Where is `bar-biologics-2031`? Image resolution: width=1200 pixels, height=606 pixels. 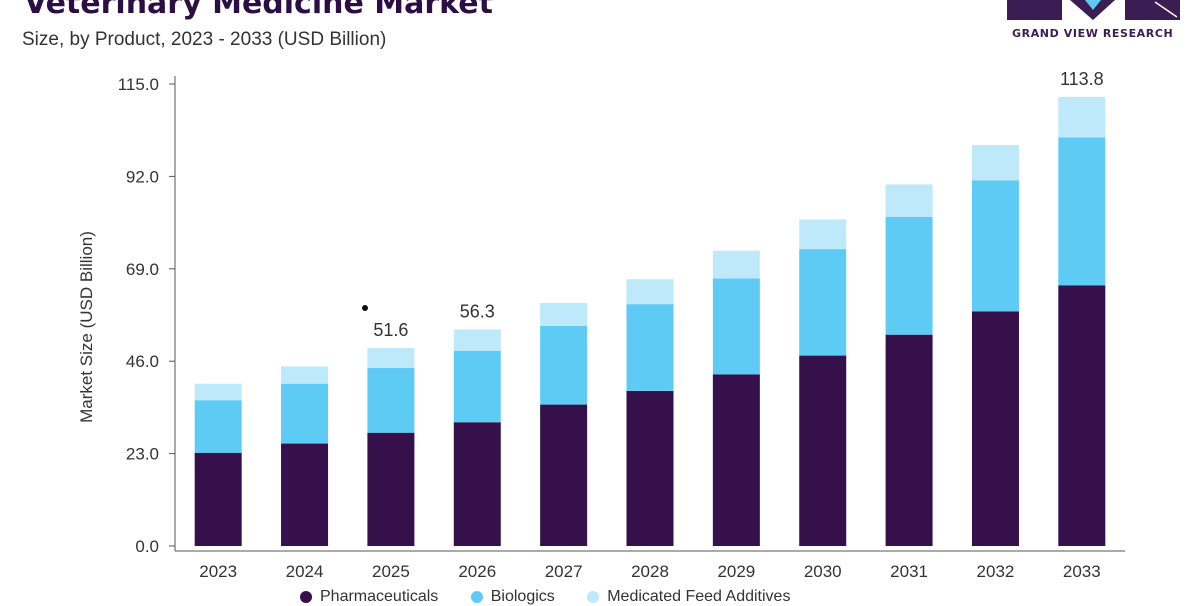
bar-biologics-2031 is located at coordinates (909, 275).